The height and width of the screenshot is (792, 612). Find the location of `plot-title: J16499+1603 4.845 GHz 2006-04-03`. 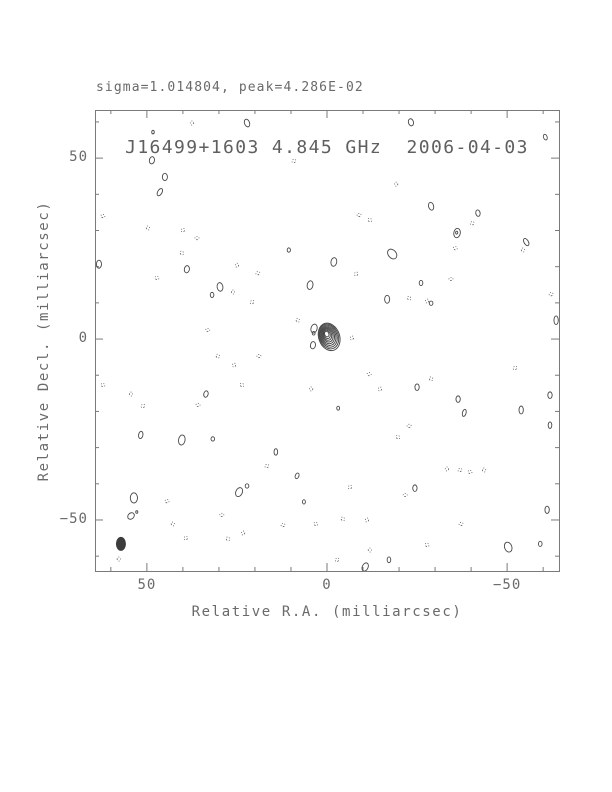

plot-title: J16499+1603 4.845 GHz 2006-04-03 is located at coordinates (327, 147).